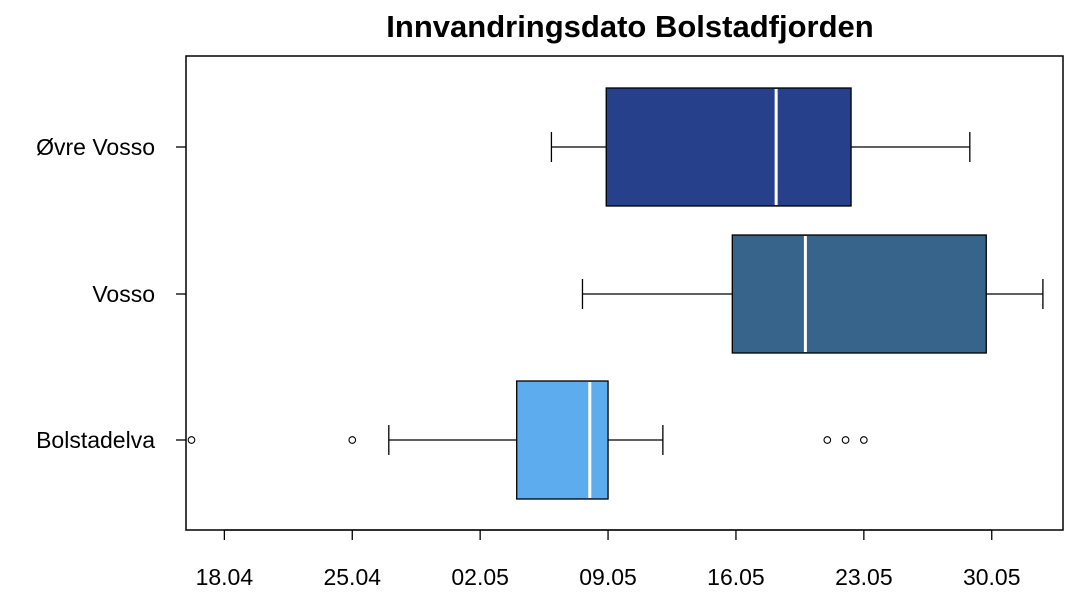  What do you see at coordinates (562, 440) in the screenshot?
I see `box-iqr-bolstadelva` at bounding box center [562, 440].